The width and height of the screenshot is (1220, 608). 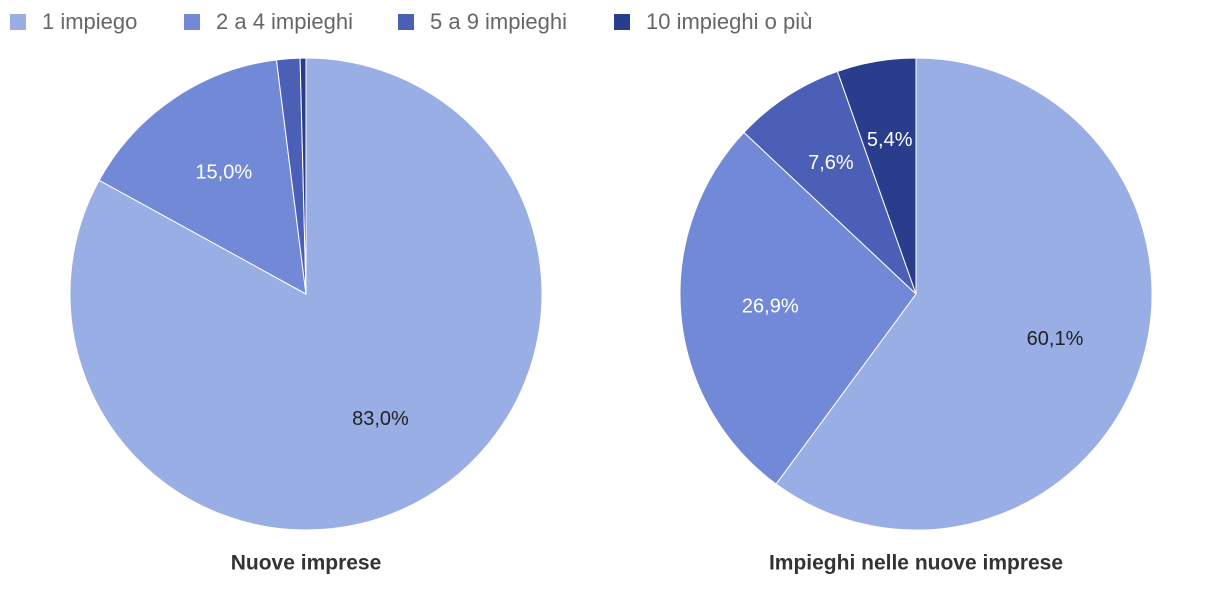 What do you see at coordinates (89, 21) in the screenshot?
I see `legend-label: 1 impiego` at bounding box center [89, 21].